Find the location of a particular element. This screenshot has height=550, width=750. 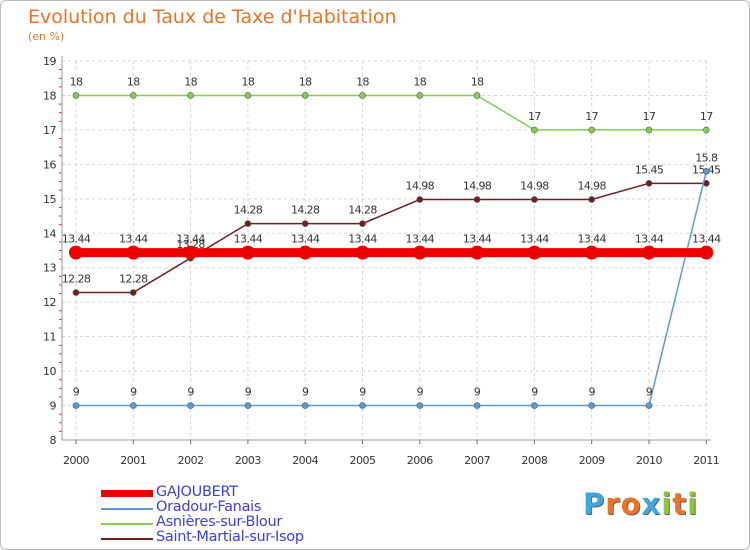

y-tick-label: 16 is located at coordinates (49, 164).